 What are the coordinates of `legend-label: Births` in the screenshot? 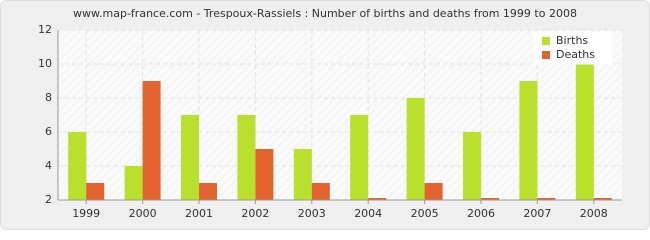 It's located at (572, 40).